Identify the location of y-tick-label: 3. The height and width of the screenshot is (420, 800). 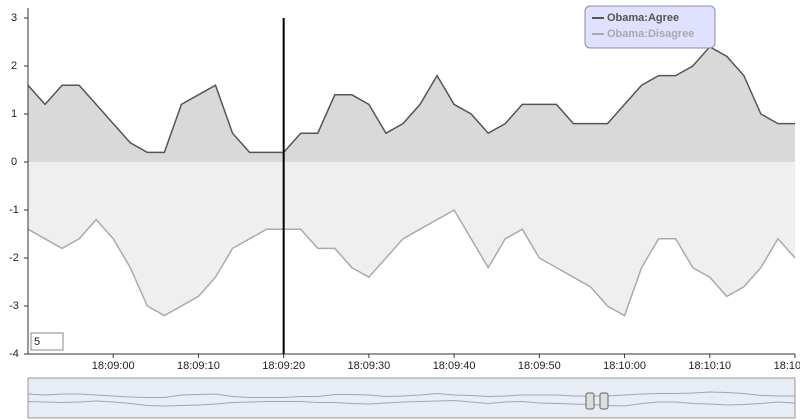
(14, 18).